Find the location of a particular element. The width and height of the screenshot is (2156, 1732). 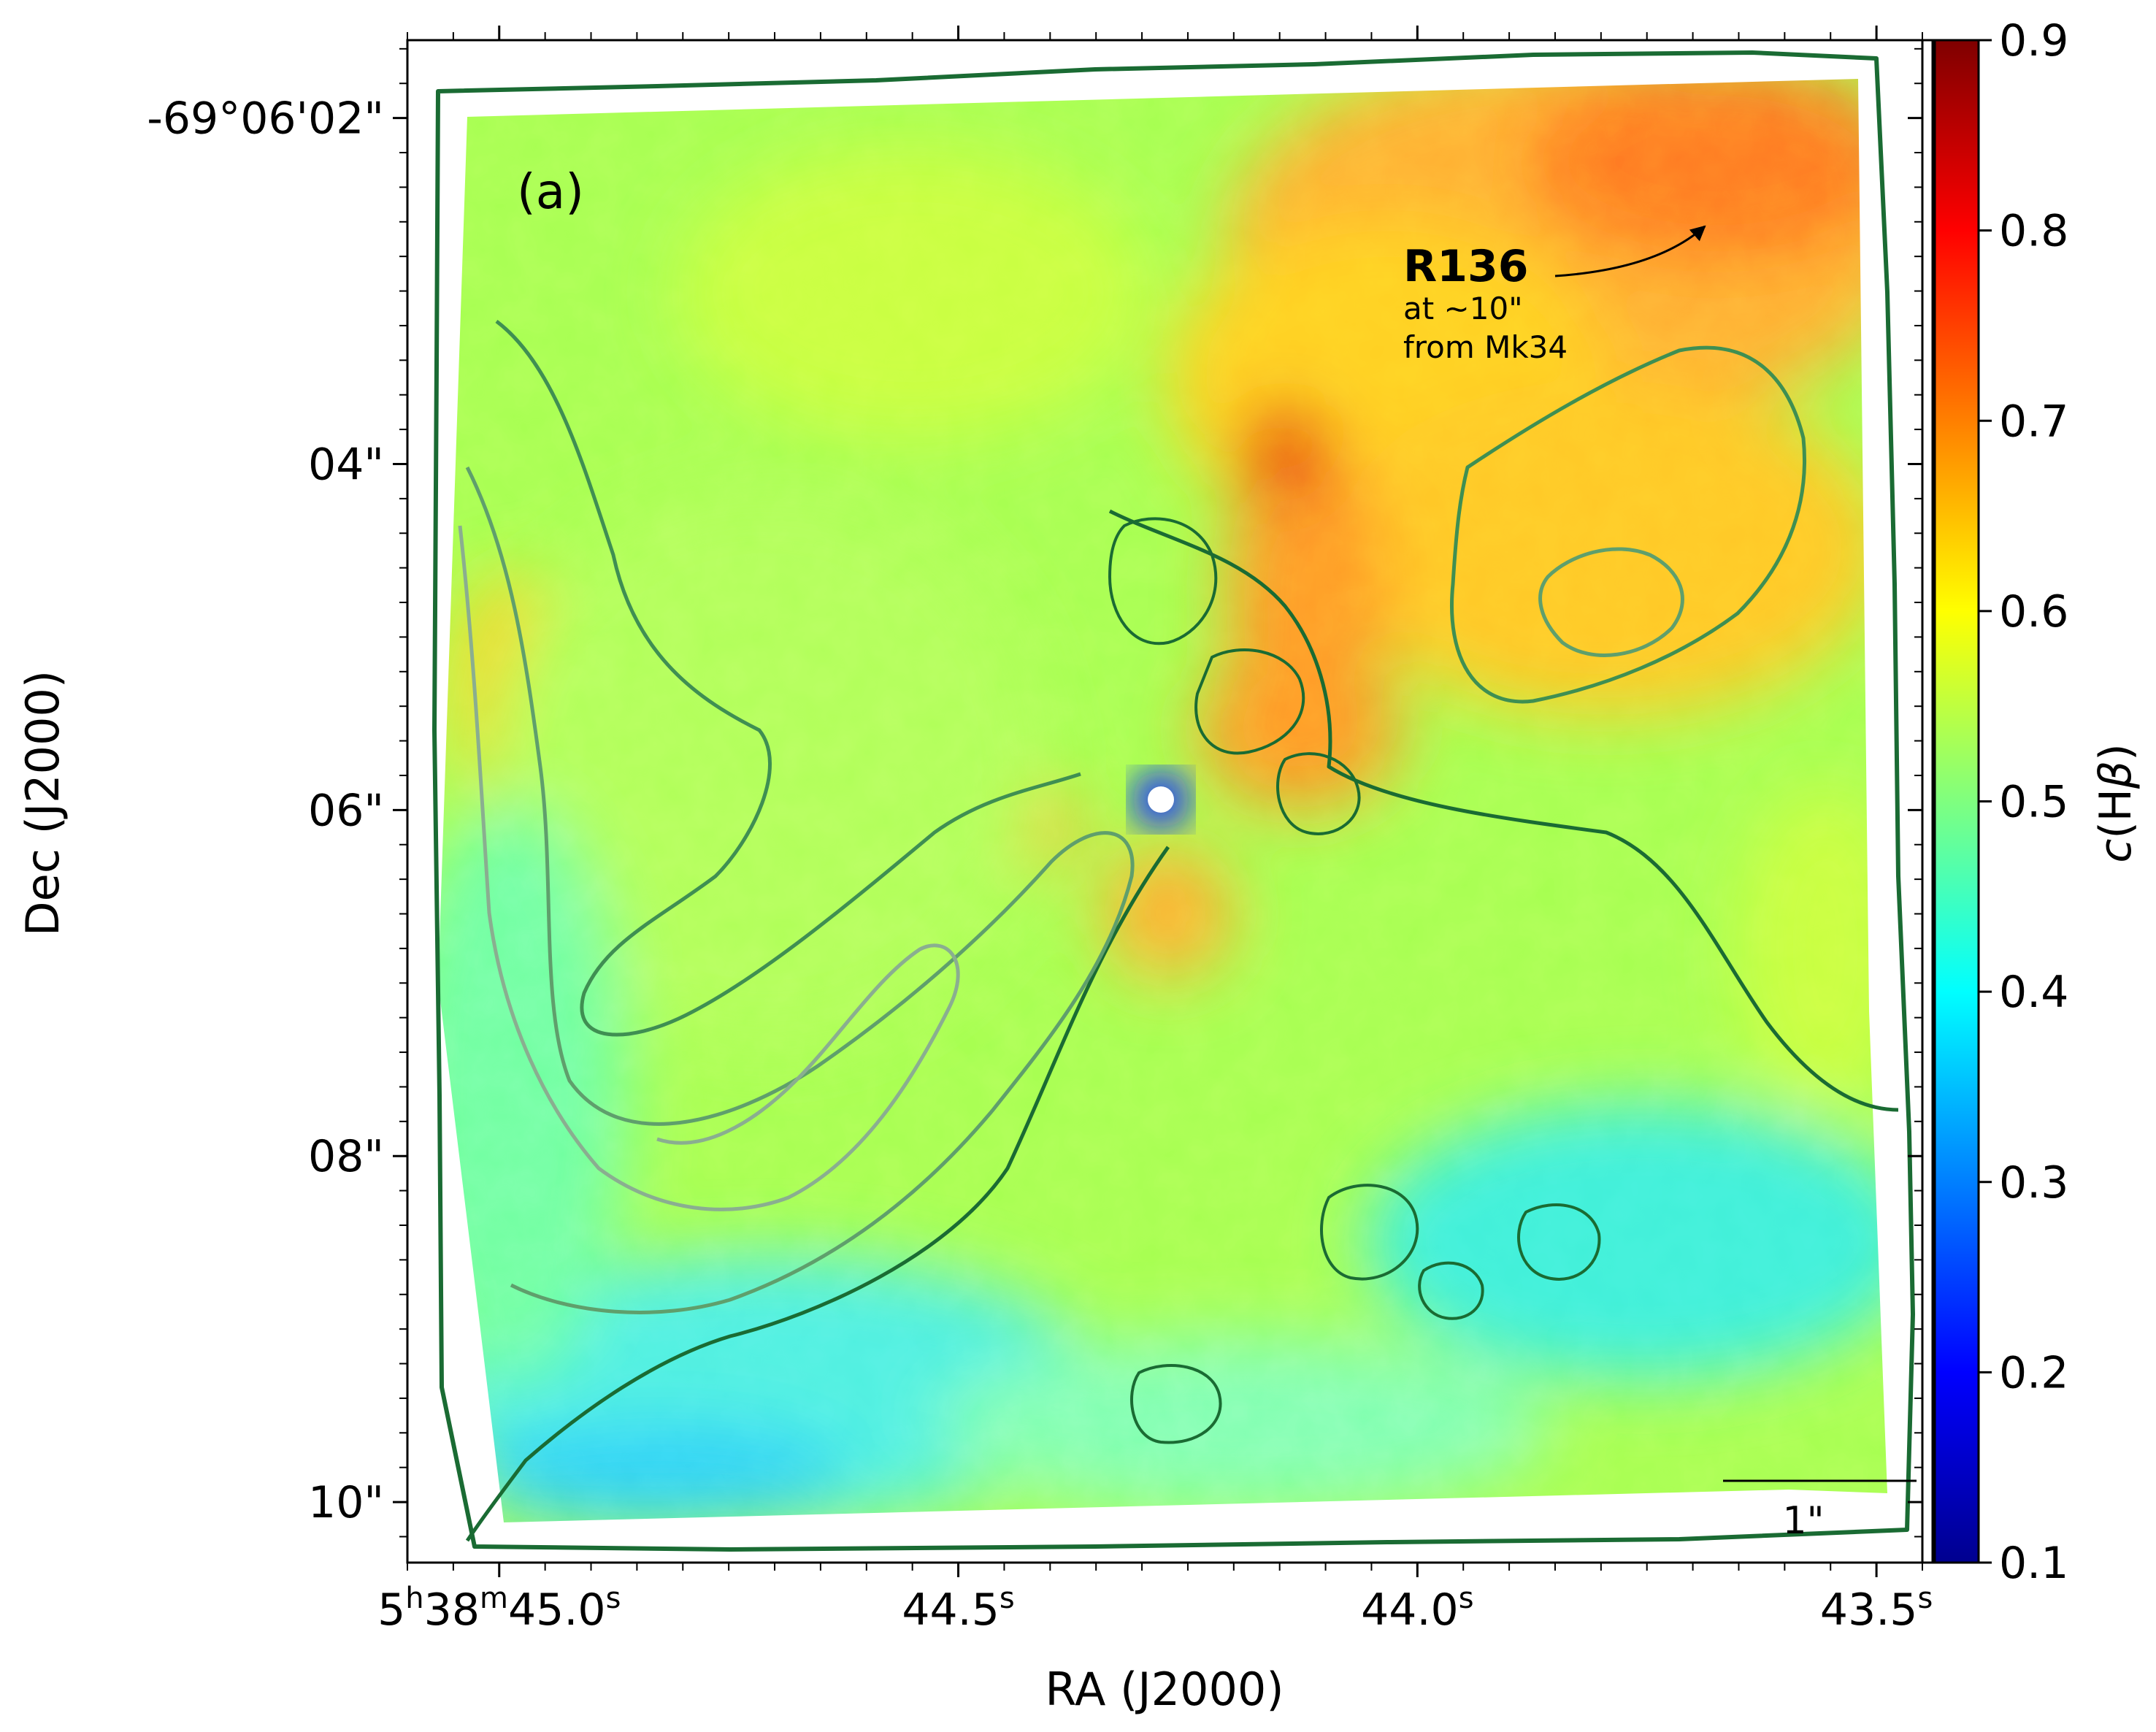

colorbar-label-greek: β is located at coordinates (2115, 775).